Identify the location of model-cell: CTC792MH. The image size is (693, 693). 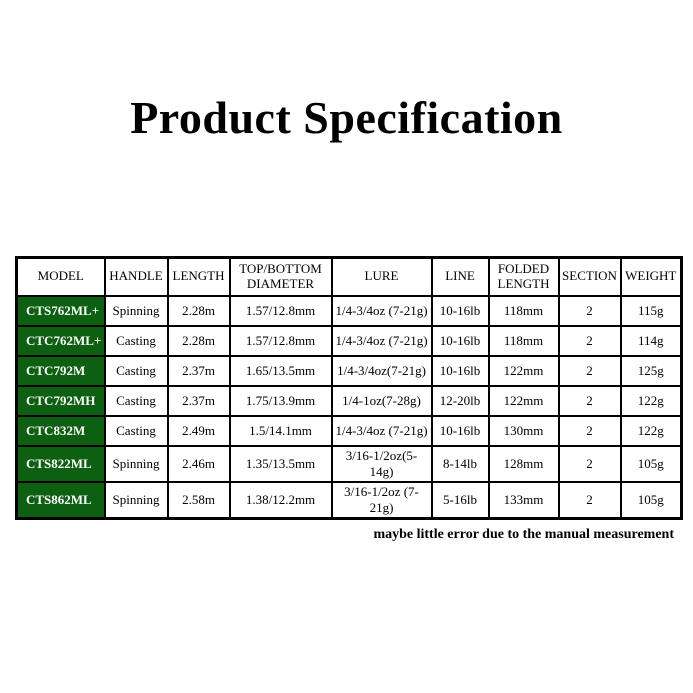
(60, 400).